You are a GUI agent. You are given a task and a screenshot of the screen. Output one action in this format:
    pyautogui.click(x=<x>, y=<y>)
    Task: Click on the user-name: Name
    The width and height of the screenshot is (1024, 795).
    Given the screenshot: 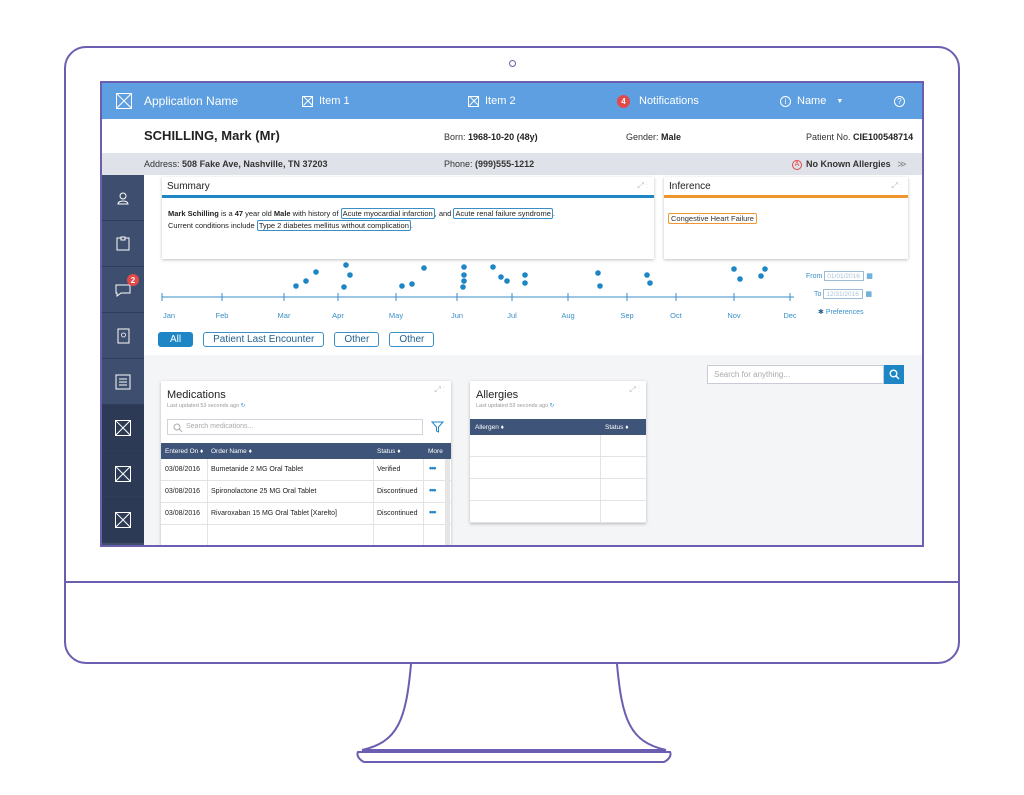 What is the action you would take?
    pyautogui.click(x=812, y=101)
    